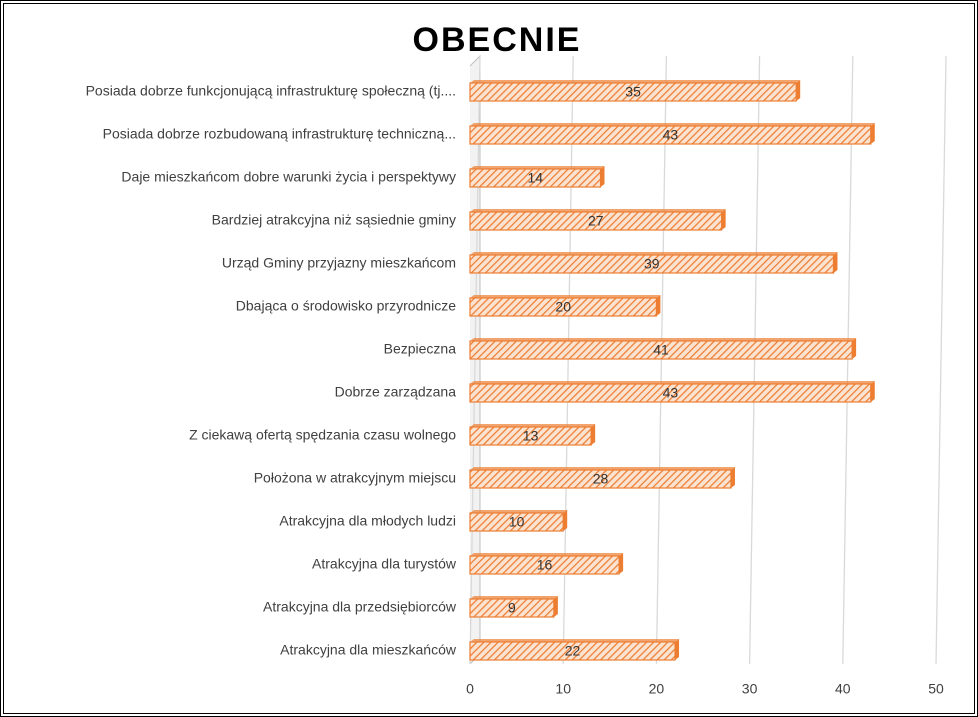 The height and width of the screenshot is (717, 978). Describe the element at coordinates (843, 689) in the screenshot. I see `x-tick-label: 40` at that location.